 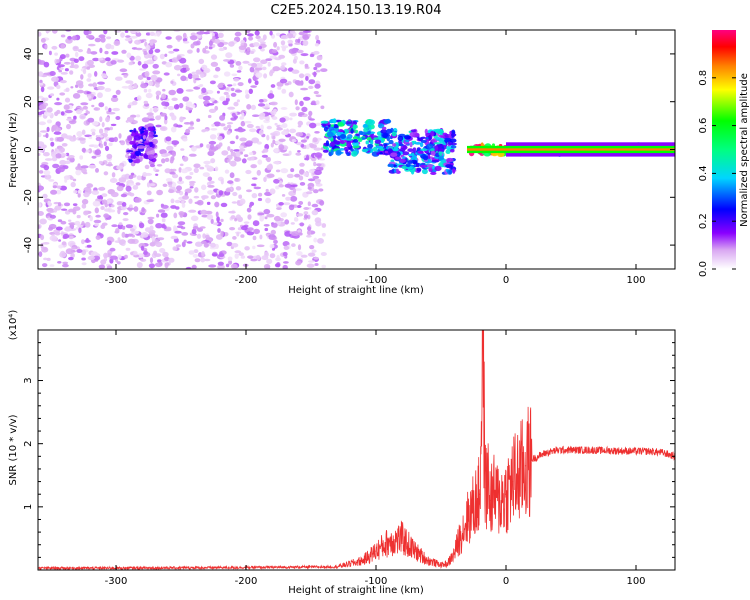 I want to click on spectrogram-band, so click(x=571, y=149).